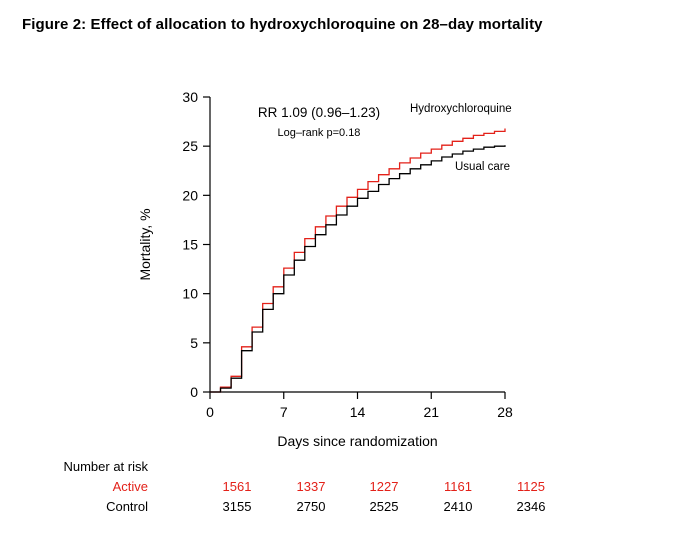 The height and width of the screenshot is (540, 680). Describe the element at coordinates (190, 146) in the screenshot. I see `y-tick-label: 25` at that location.